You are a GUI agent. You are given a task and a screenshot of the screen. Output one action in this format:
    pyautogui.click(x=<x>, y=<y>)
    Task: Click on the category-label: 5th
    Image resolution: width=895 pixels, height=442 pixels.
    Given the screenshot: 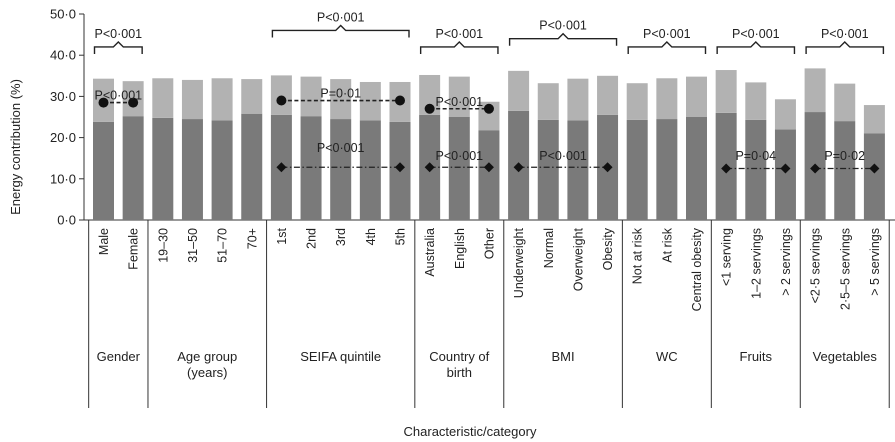 What is the action you would take?
    pyautogui.click(x=401, y=236)
    